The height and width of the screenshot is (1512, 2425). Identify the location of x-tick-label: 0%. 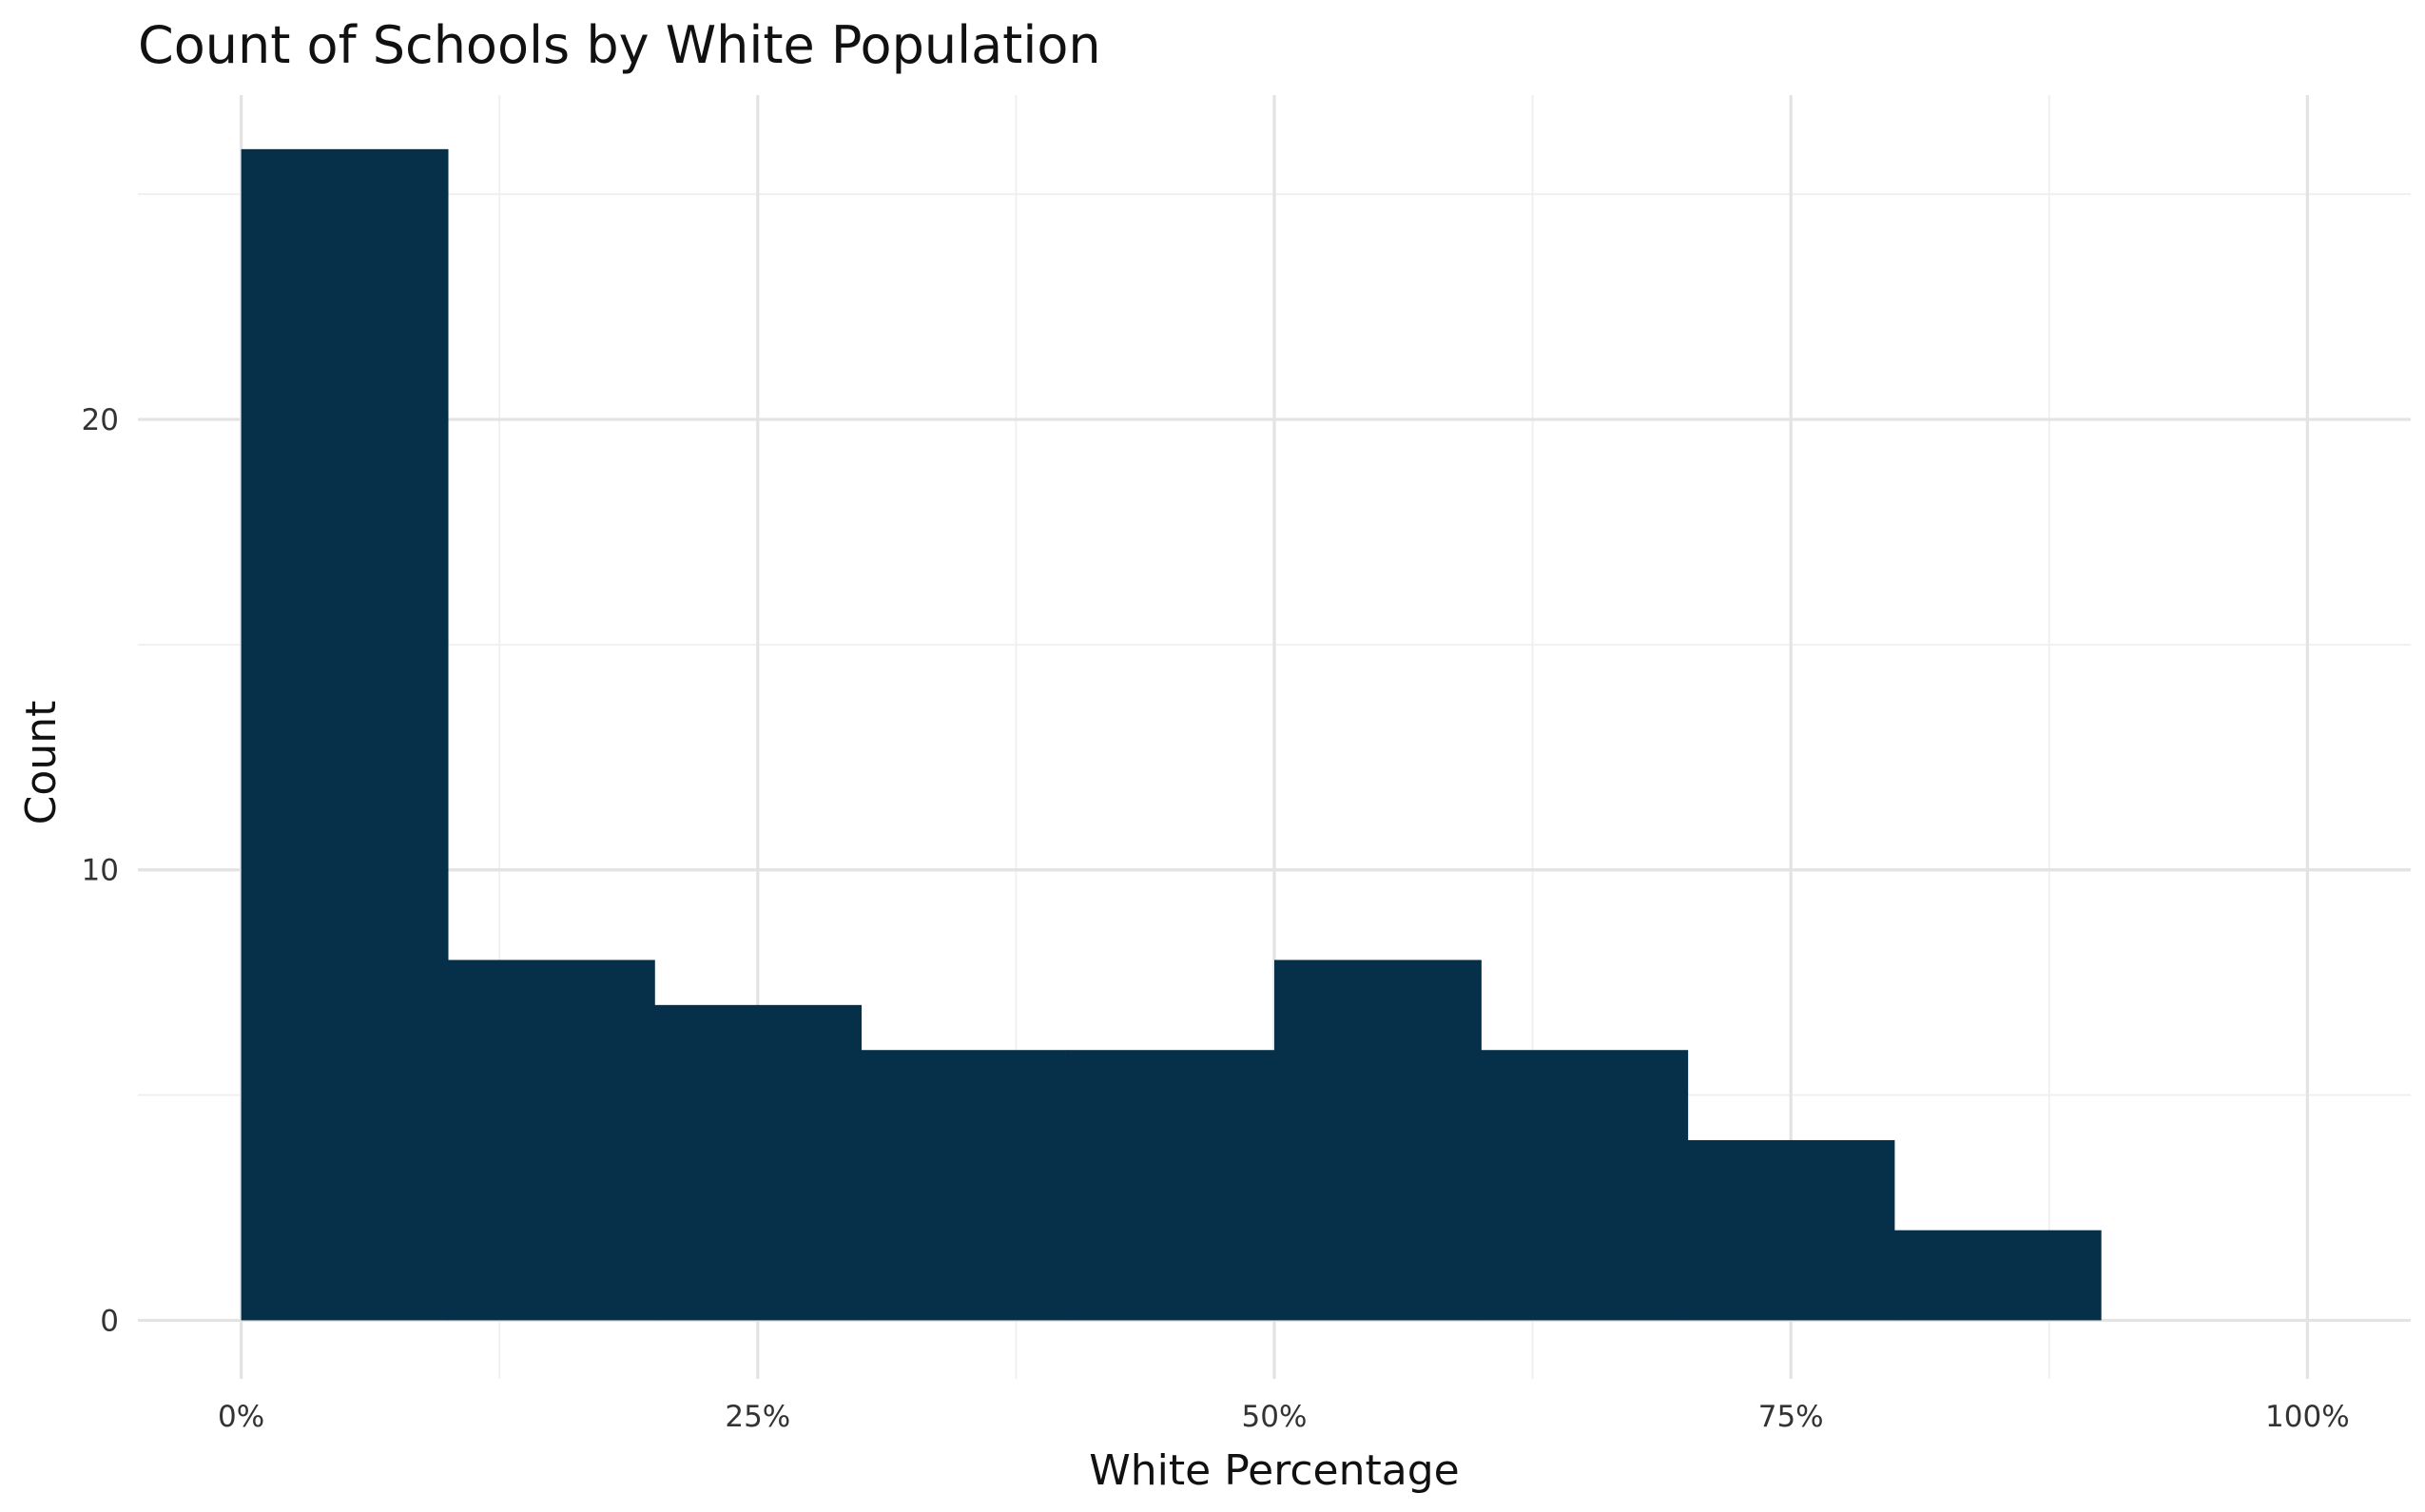
(241, 1417).